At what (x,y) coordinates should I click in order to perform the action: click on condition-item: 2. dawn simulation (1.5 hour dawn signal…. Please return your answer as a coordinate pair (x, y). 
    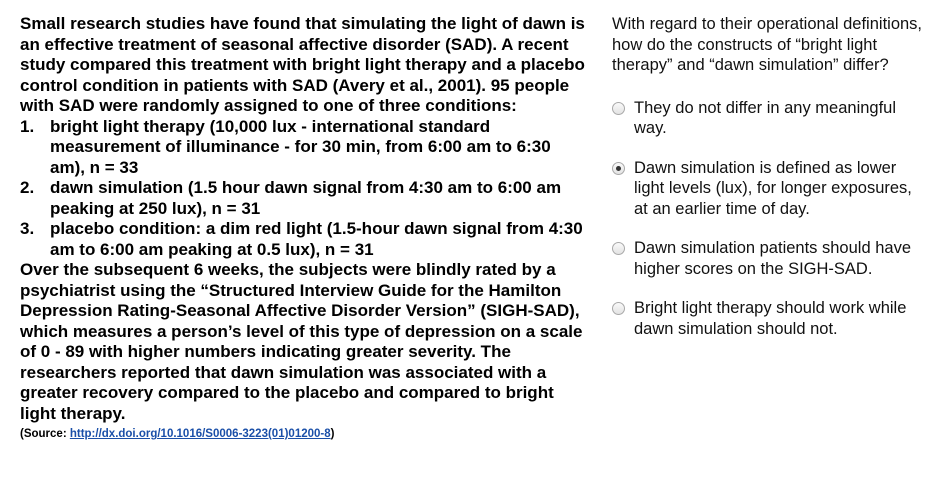
    Looking at the image, I should click on (305, 198).